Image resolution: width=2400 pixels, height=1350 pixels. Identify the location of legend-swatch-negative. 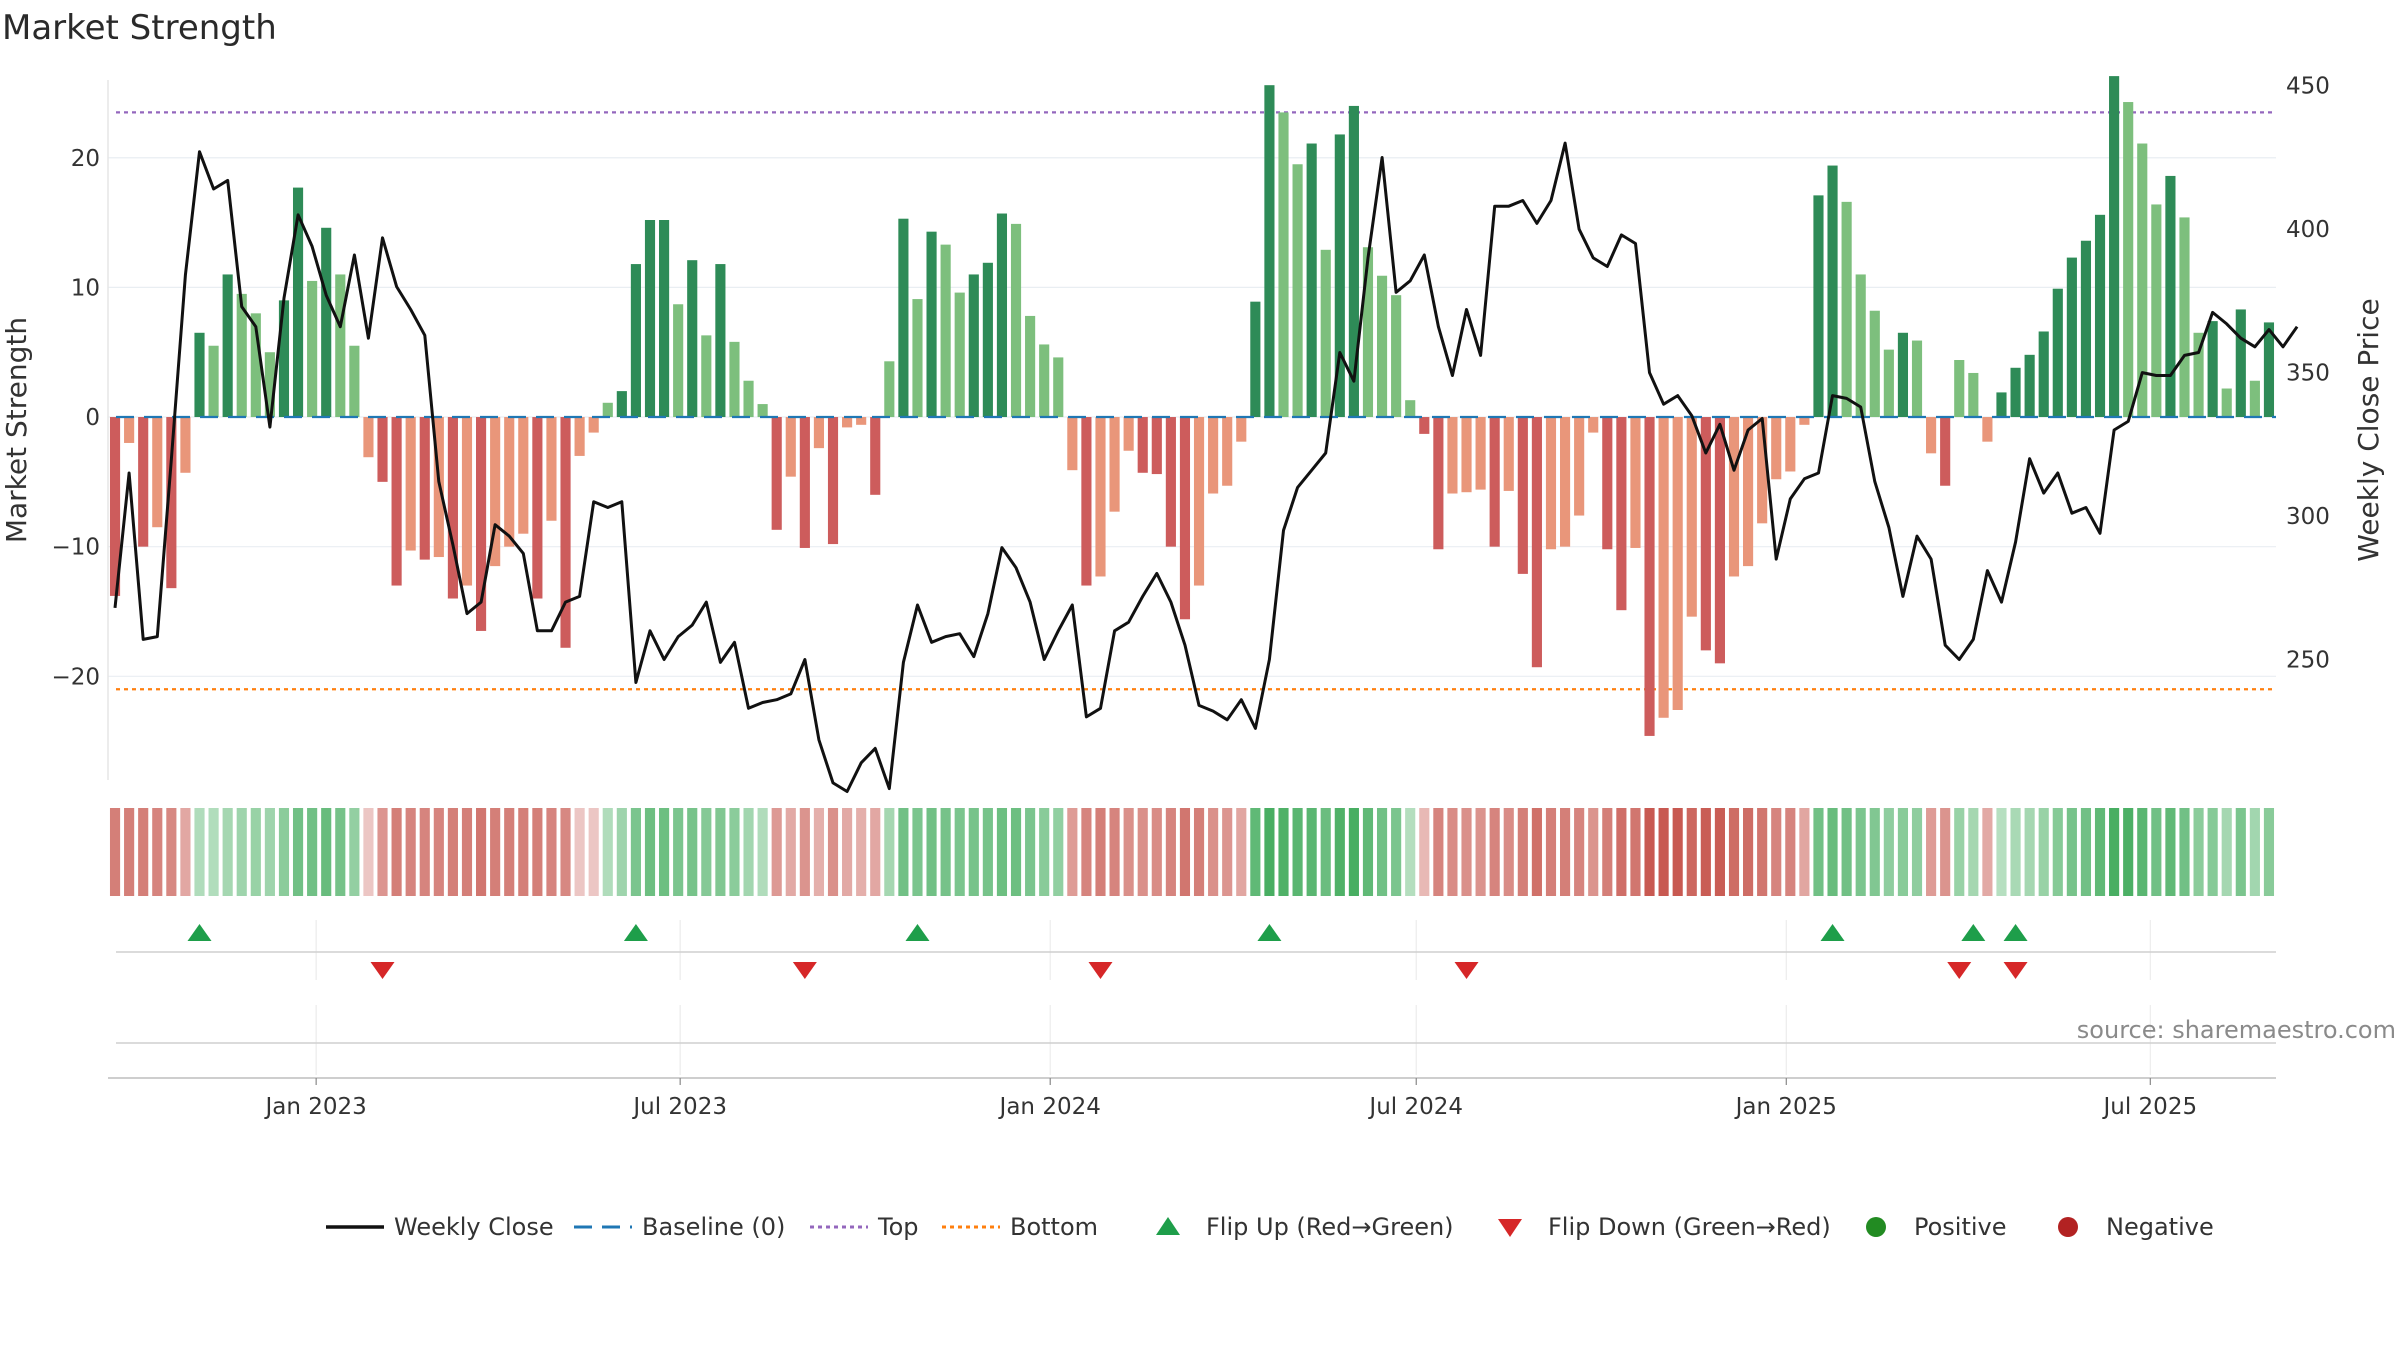
(2068, 1227).